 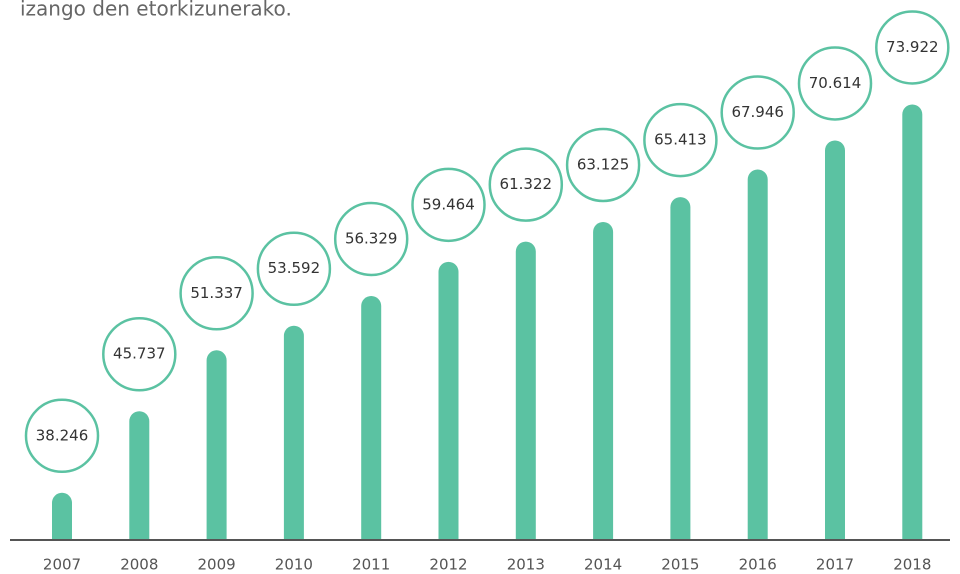 I want to click on value-label: 67.946, so click(x=757, y=112).